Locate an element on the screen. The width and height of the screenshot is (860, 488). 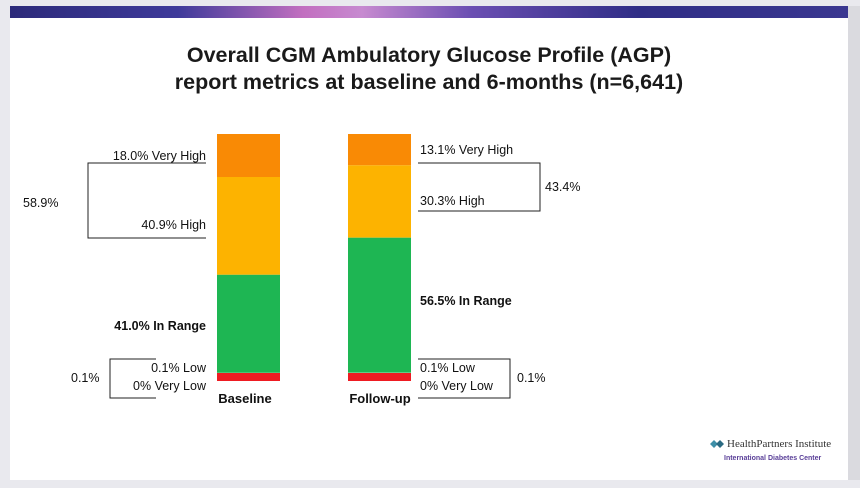
label-baseline-below-range-total: 0.1% is located at coordinates (85, 378).